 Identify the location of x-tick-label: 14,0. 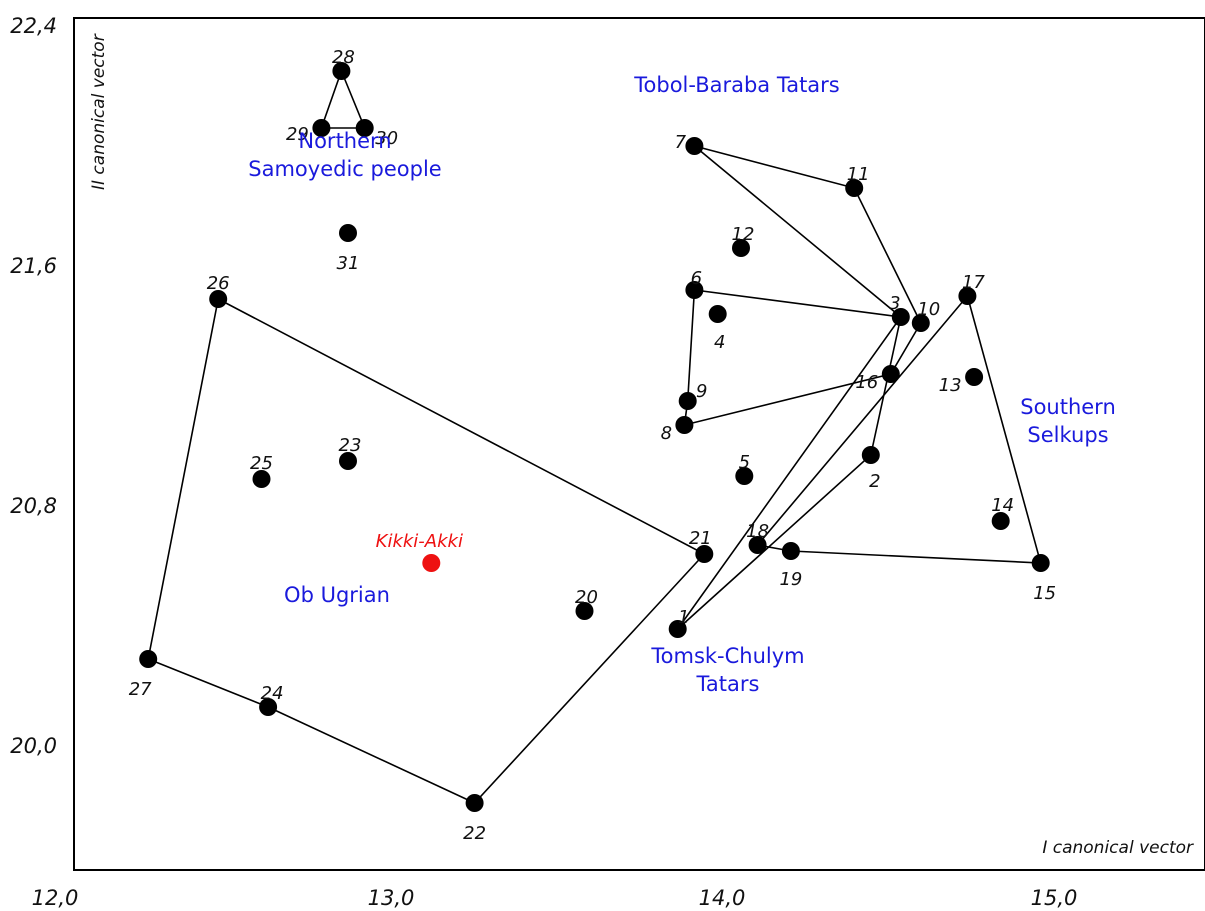
(722, 898).